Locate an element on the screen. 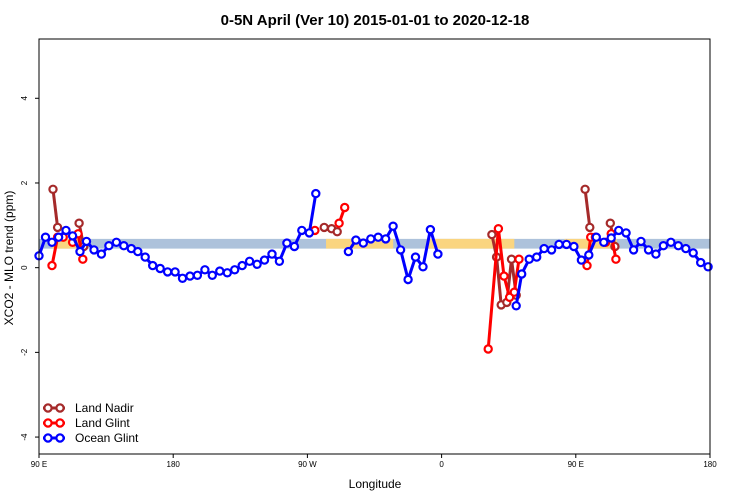 This screenshot has height=500, width=750. legend-label: Land Nadir is located at coordinates (104, 408).